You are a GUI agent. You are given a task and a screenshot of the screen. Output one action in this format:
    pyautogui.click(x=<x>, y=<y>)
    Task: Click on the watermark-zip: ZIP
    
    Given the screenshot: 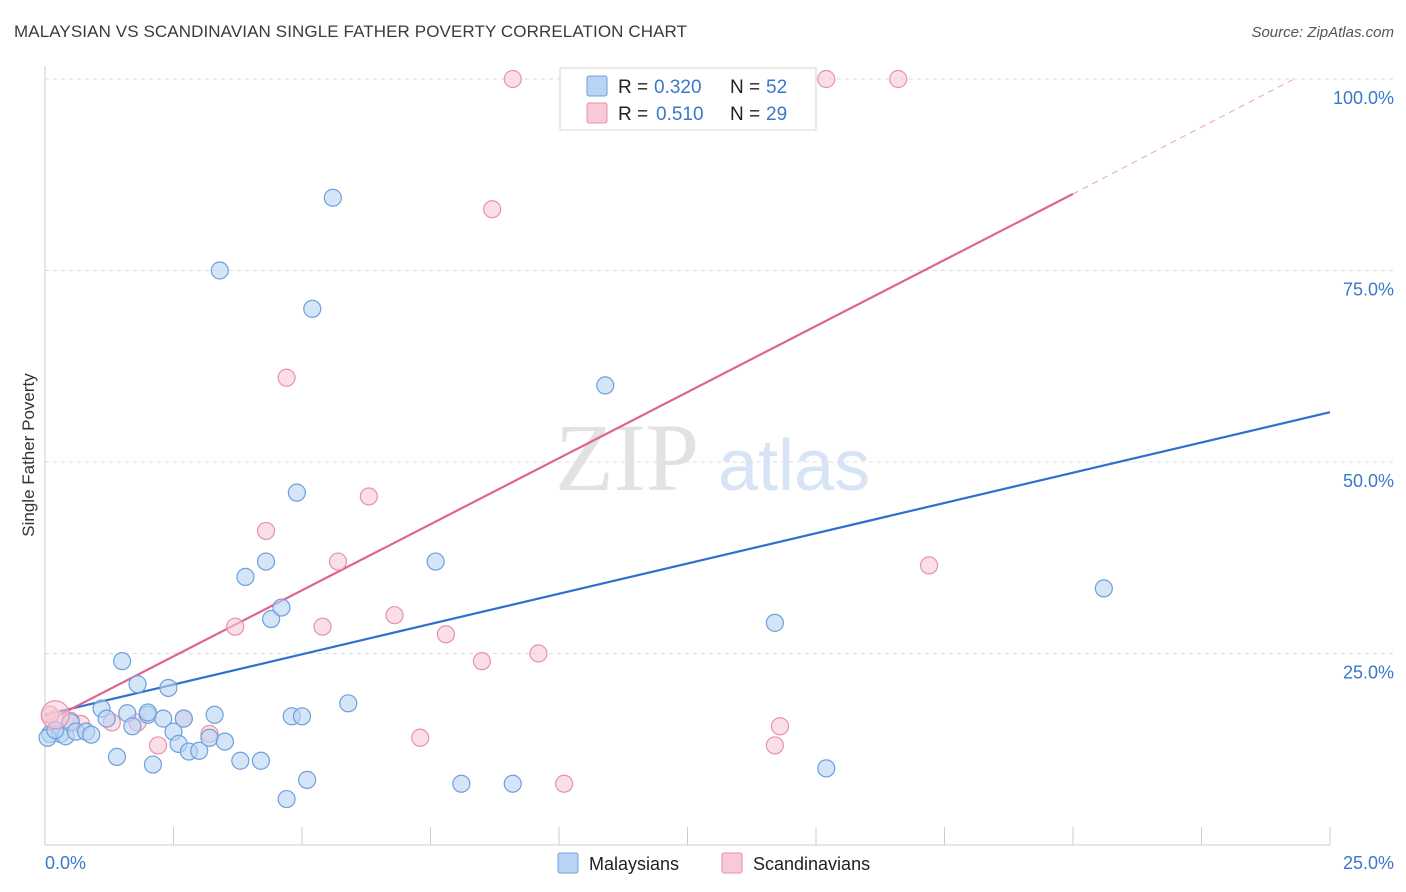 What is the action you would take?
    pyautogui.click(x=627, y=457)
    